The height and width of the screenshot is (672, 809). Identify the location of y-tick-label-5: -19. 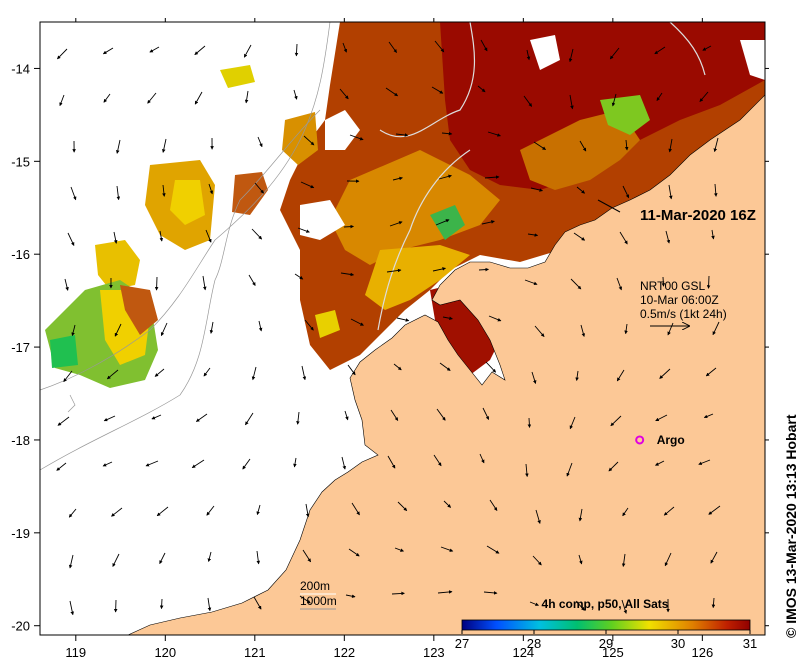
(20, 533).